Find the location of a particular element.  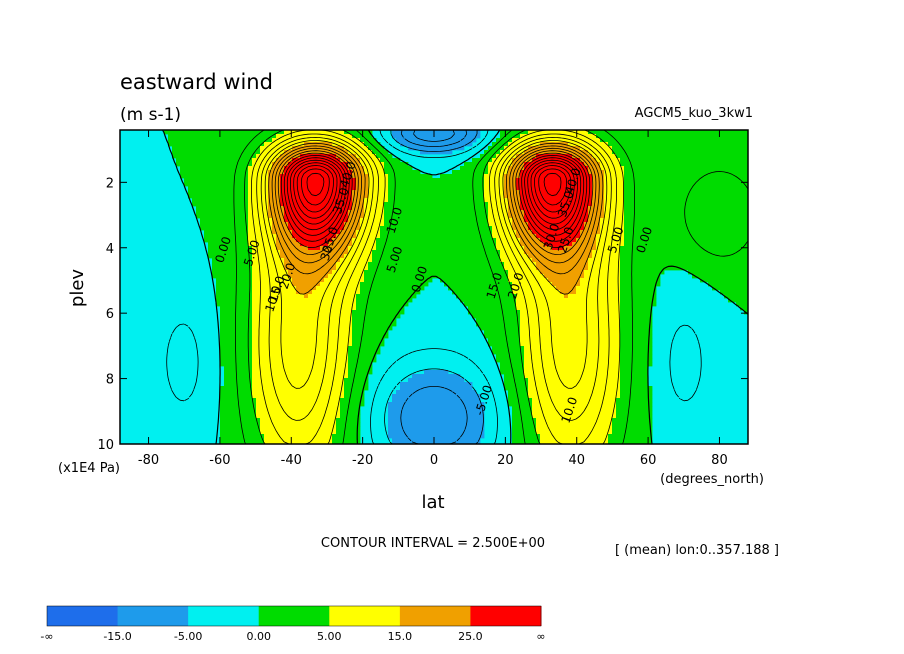

x-tick-label: -20 is located at coordinates (362, 460).